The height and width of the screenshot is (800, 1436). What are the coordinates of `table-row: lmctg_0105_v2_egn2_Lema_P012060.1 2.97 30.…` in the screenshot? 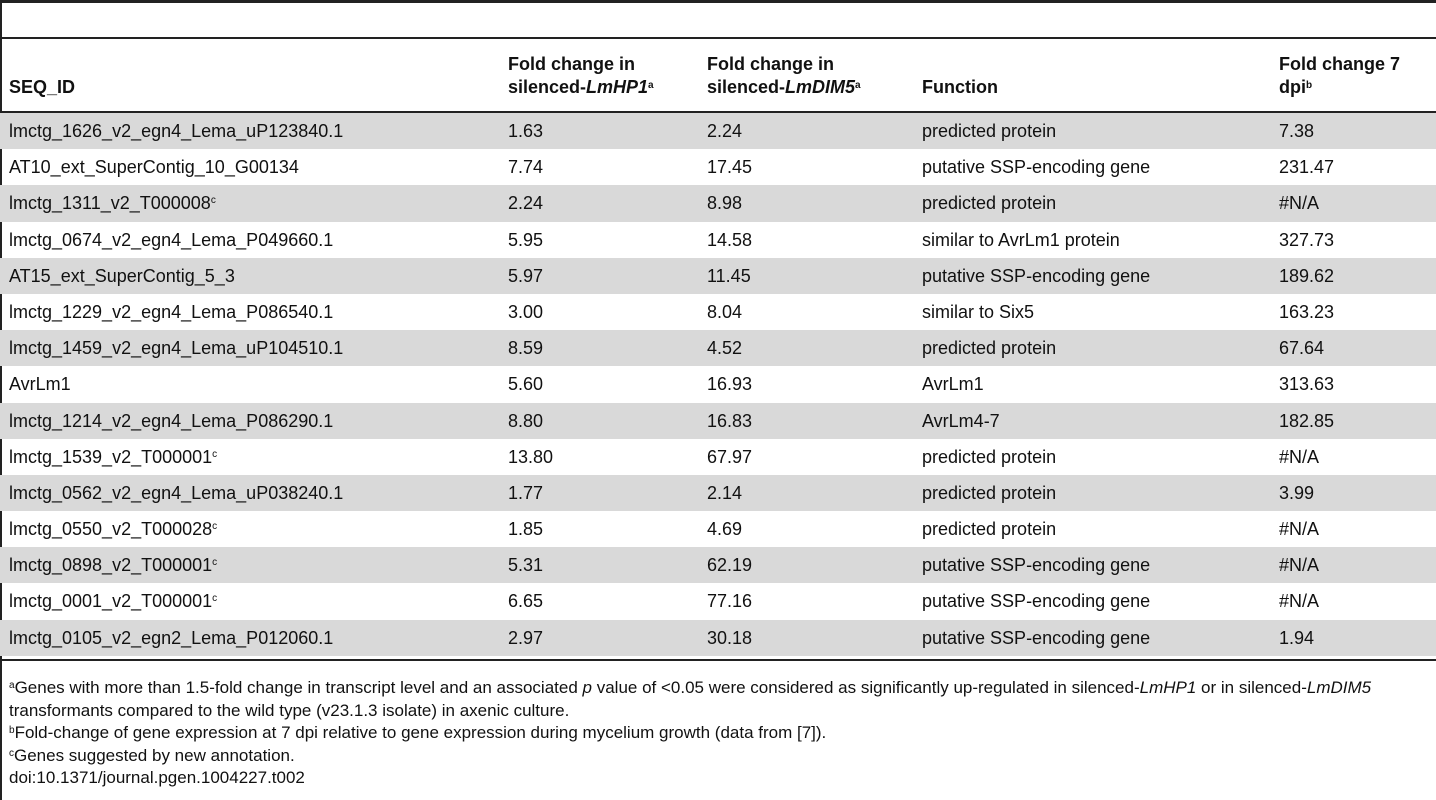 It's located at (718, 637).